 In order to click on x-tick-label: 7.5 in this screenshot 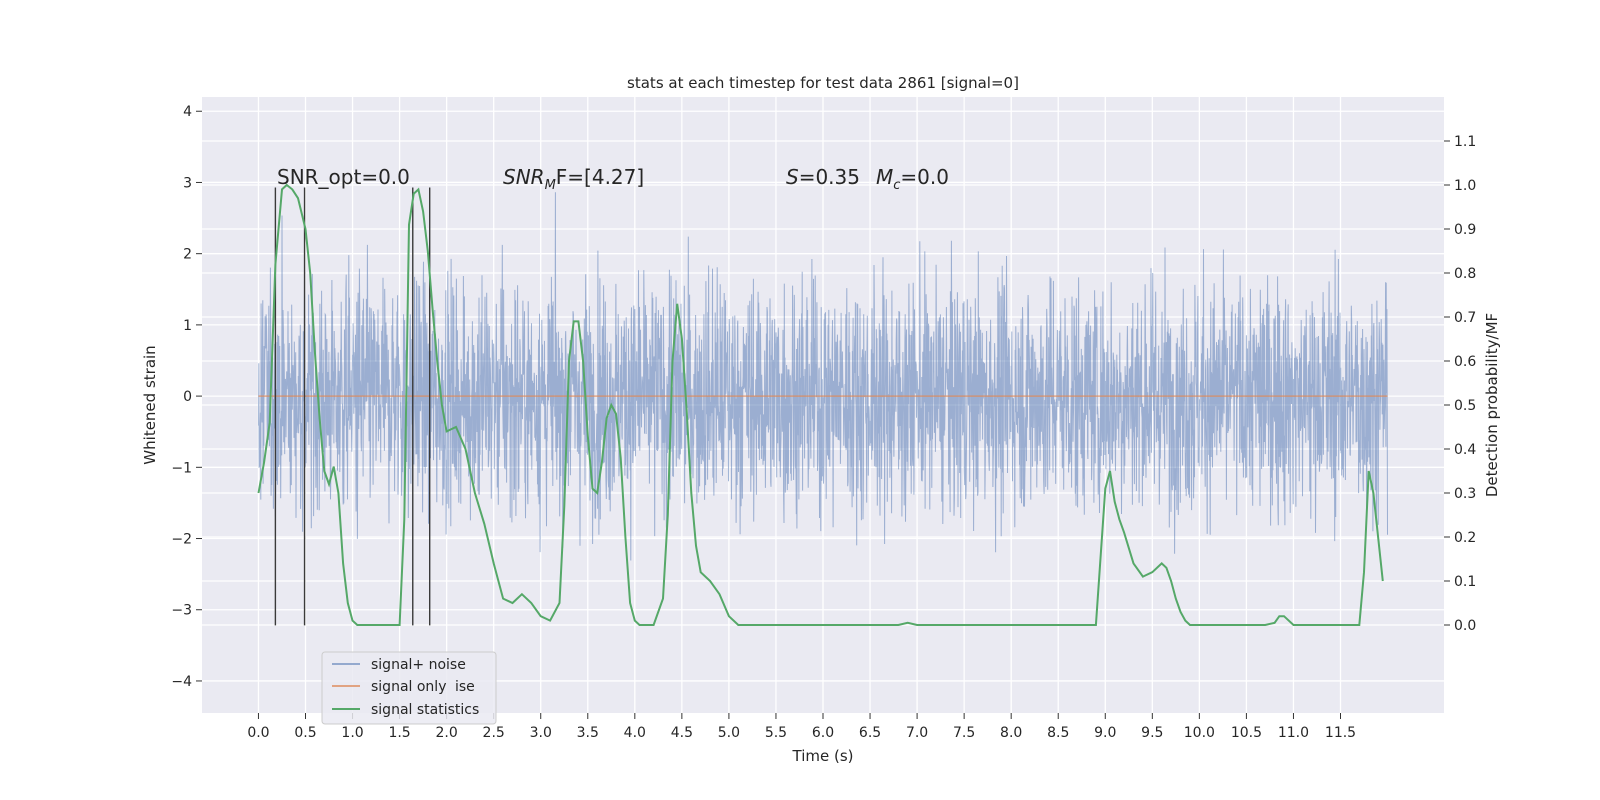, I will do `click(964, 733)`.